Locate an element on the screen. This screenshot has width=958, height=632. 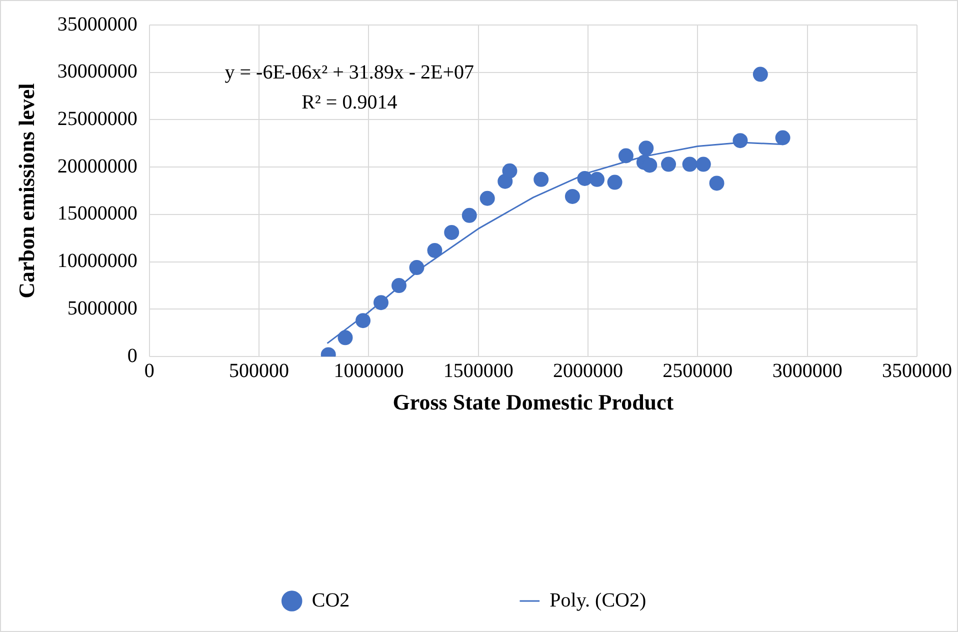
y-tick-label: 0 is located at coordinates (132, 355).